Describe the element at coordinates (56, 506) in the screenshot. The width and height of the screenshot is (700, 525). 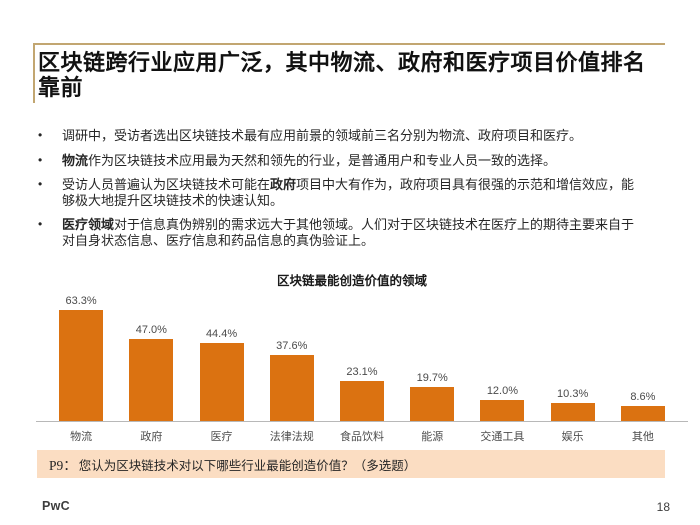
I see `pwc-logo: PwC` at that location.